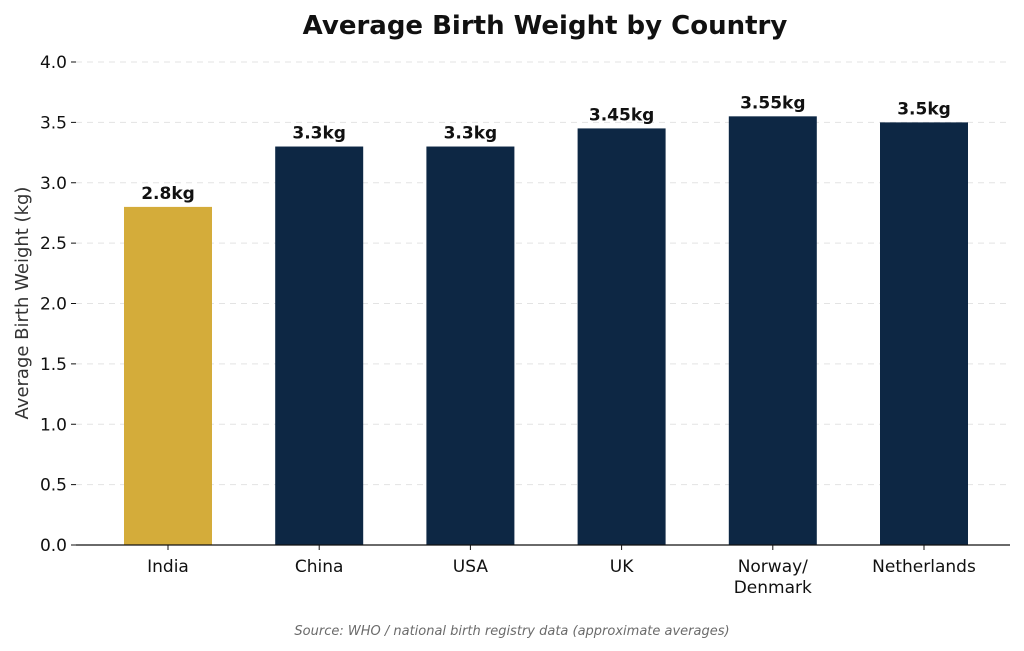 This screenshot has height=651, width=1024. Describe the element at coordinates (773, 567) in the screenshot. I see `x-tick-label: Norway/` at that location.